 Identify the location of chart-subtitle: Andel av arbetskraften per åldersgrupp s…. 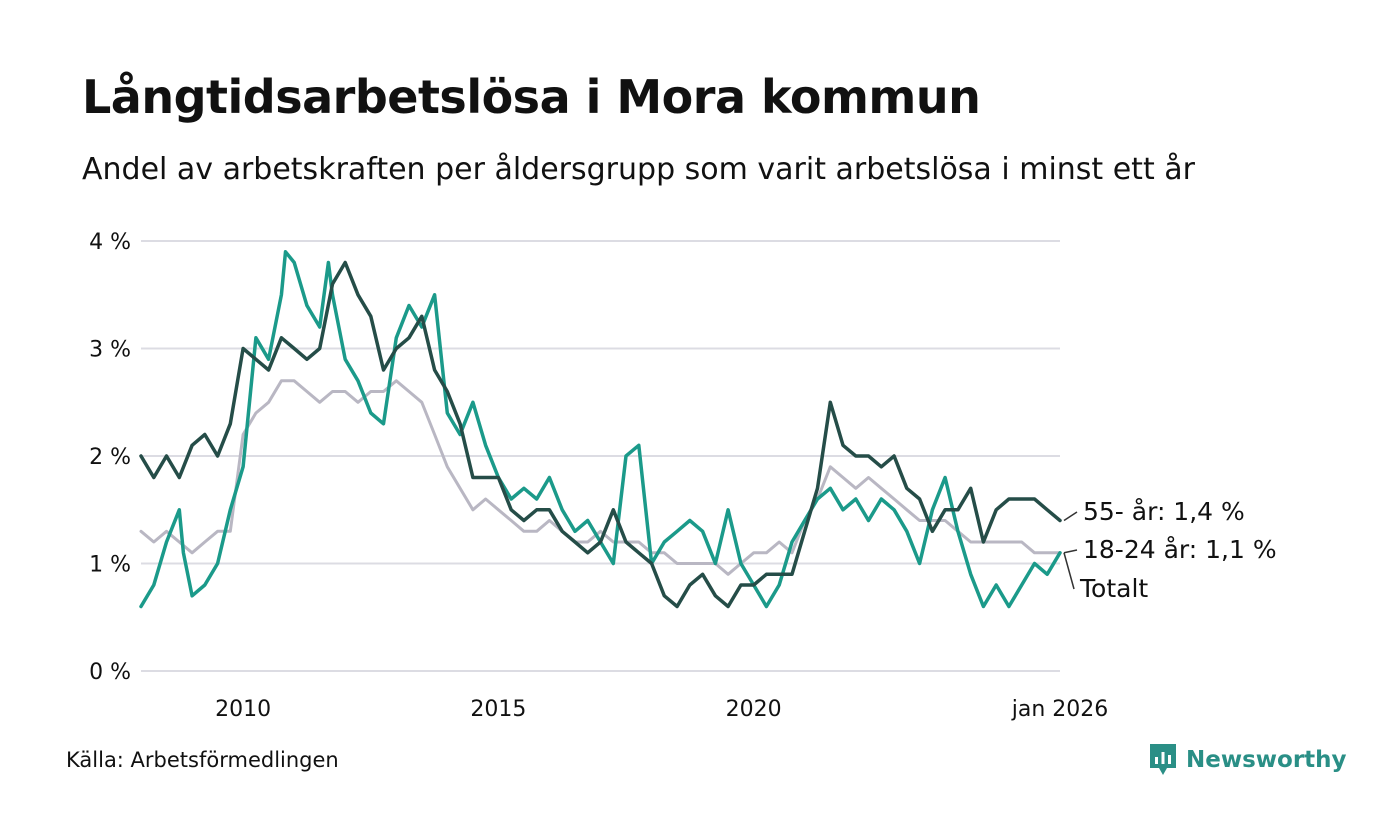
(638, 169).